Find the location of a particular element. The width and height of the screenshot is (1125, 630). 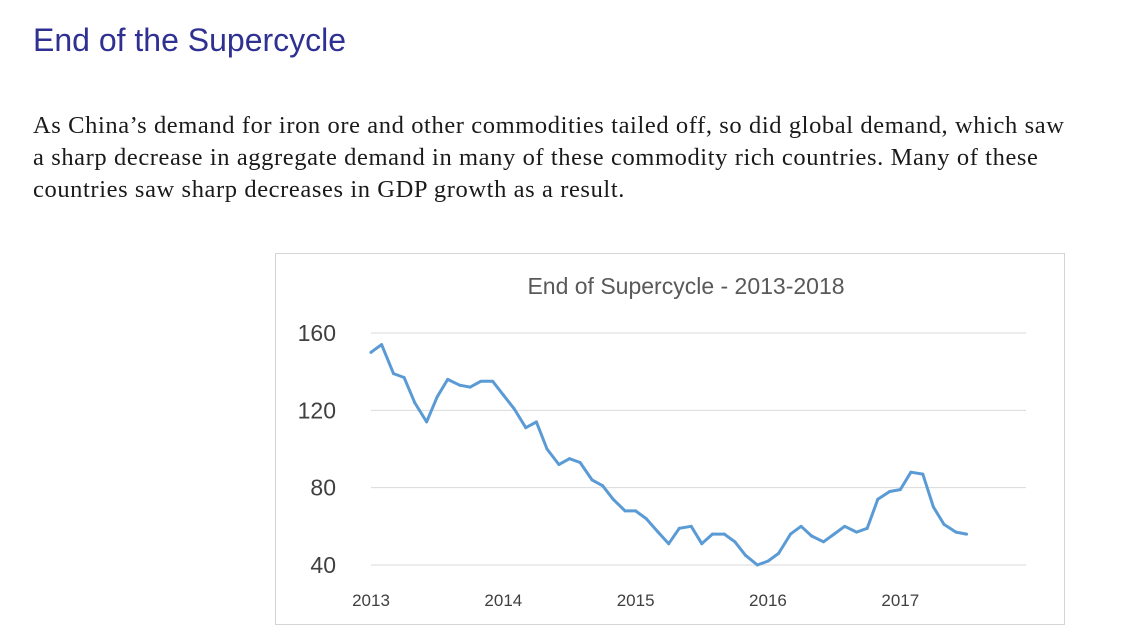

y-tick-label: 40 is located at coordinates (323, 565).